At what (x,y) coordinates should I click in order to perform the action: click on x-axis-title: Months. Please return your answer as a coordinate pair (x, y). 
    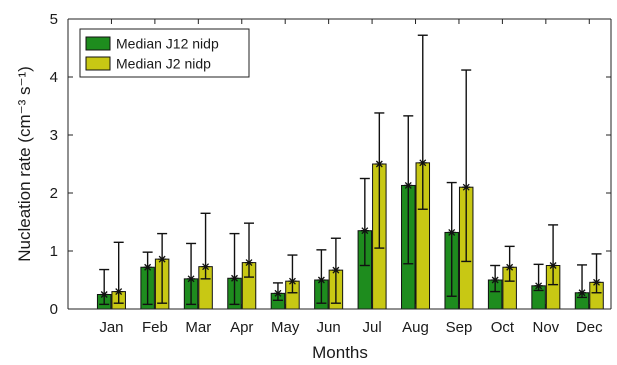
    Looking at the image, I should click on (340, 352).